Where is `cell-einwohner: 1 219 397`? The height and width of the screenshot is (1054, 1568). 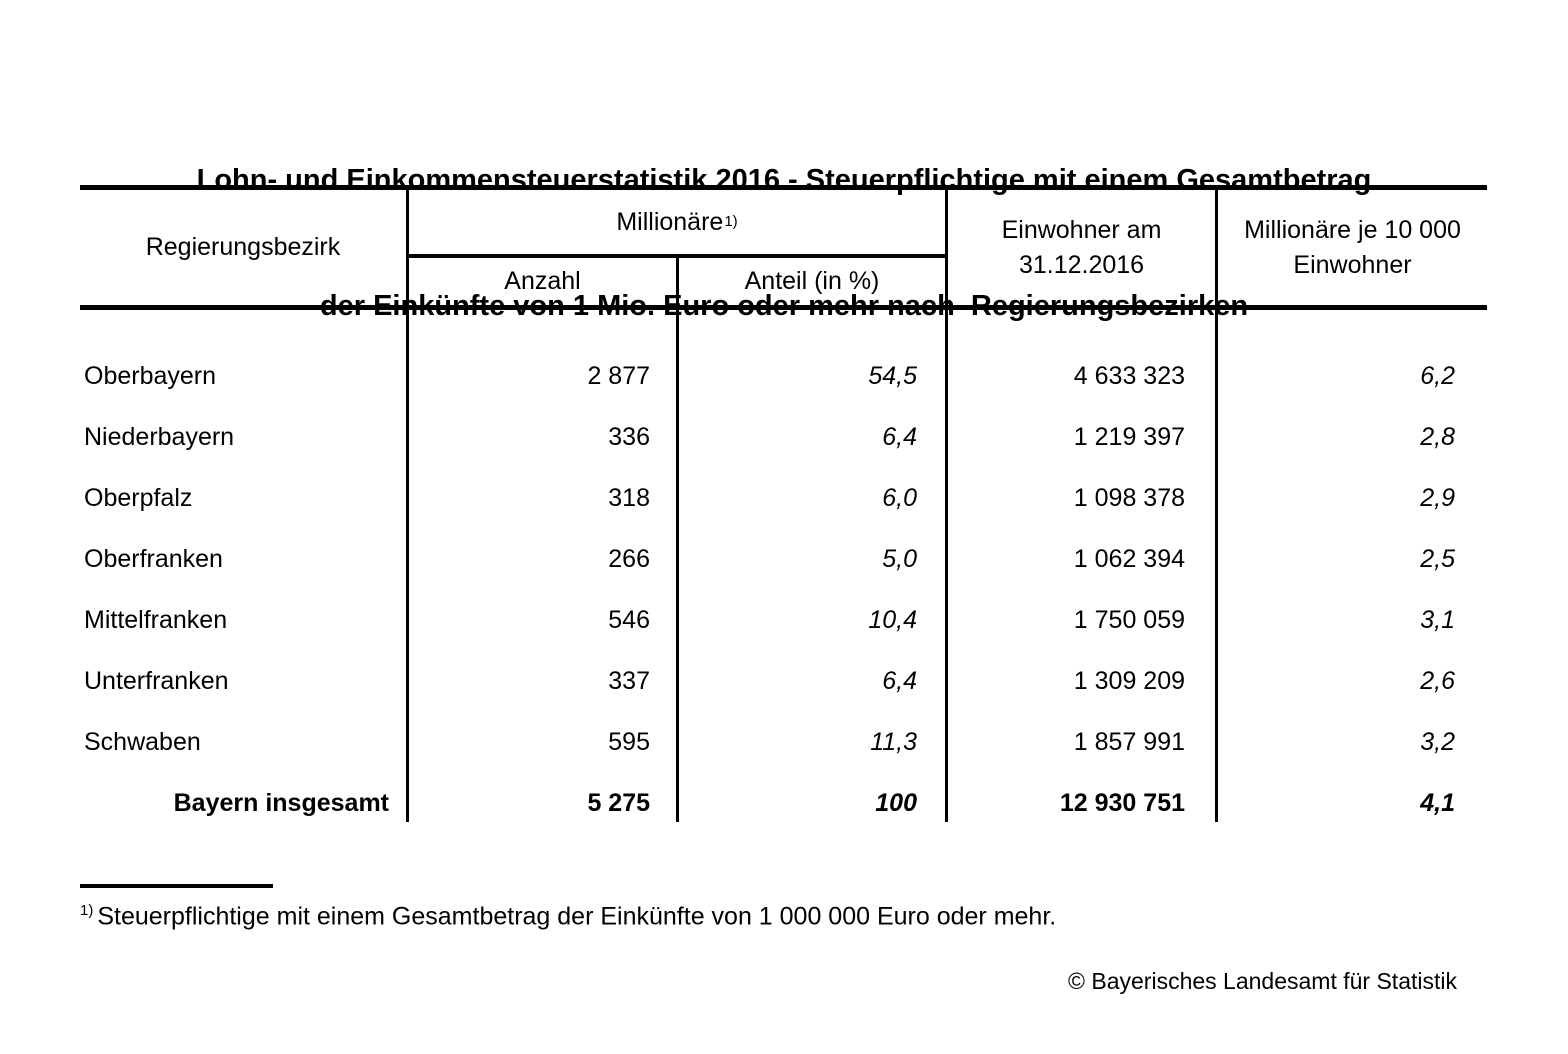
cell-einwohner: 1 219 397 is located at coordinates (1129, 437).